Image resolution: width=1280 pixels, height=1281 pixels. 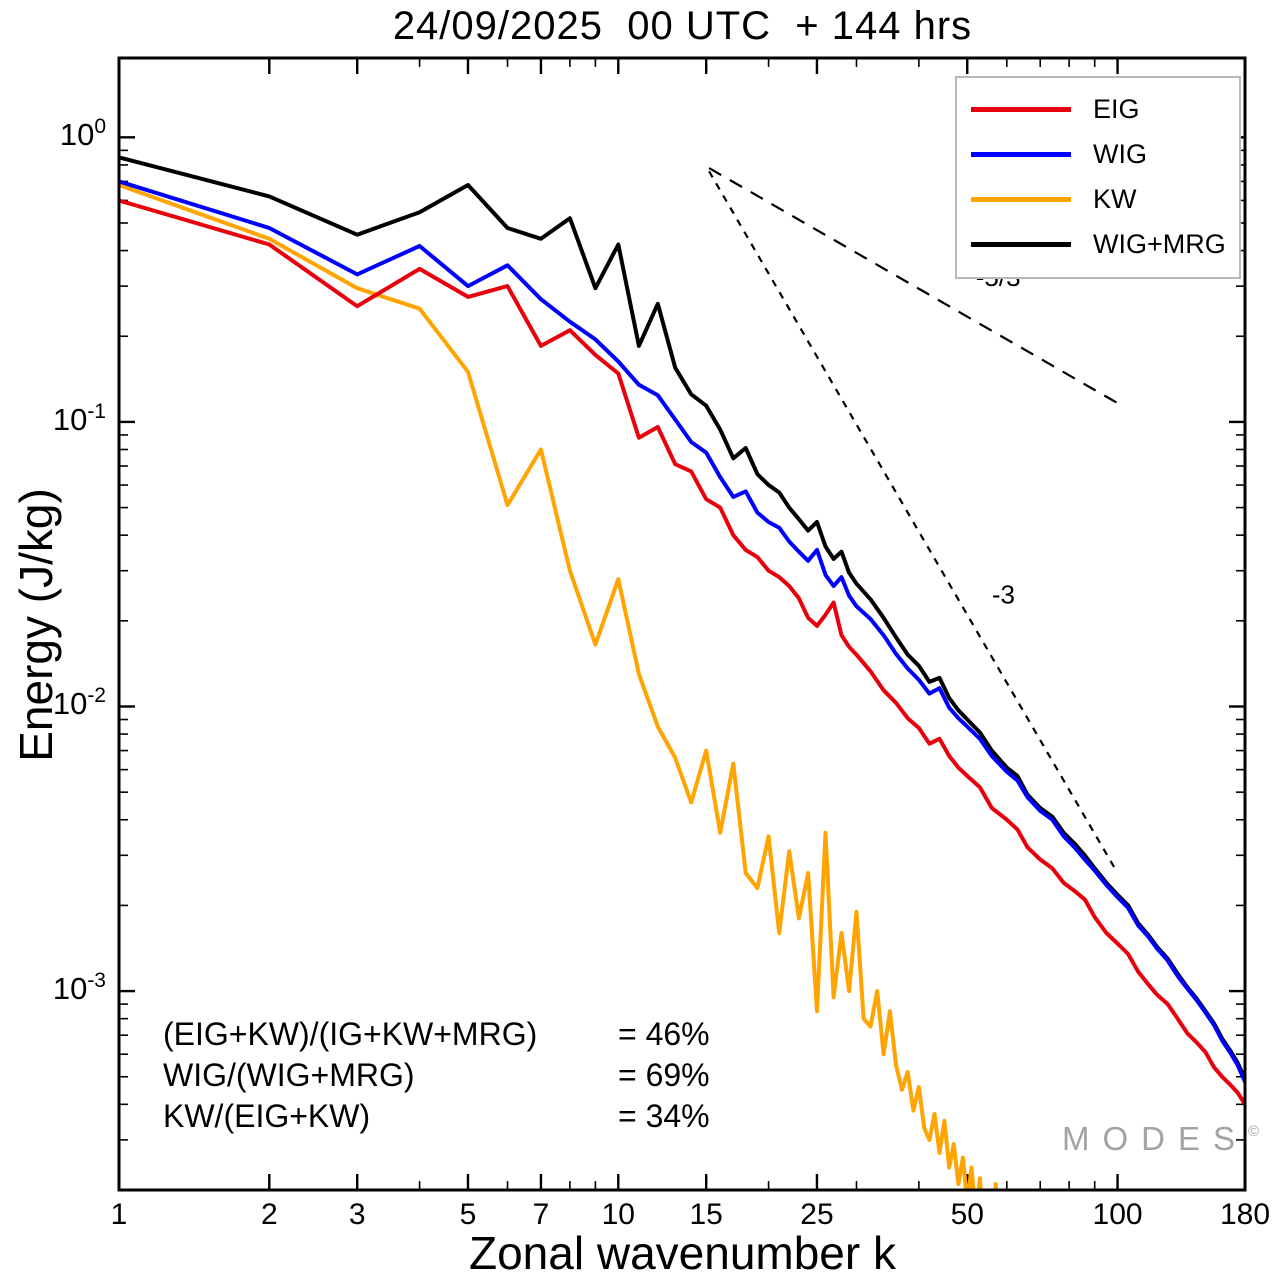 I want to click on ratio-lhs-2: WIG/(WIG+MRG), so click(x=289, y=1075).